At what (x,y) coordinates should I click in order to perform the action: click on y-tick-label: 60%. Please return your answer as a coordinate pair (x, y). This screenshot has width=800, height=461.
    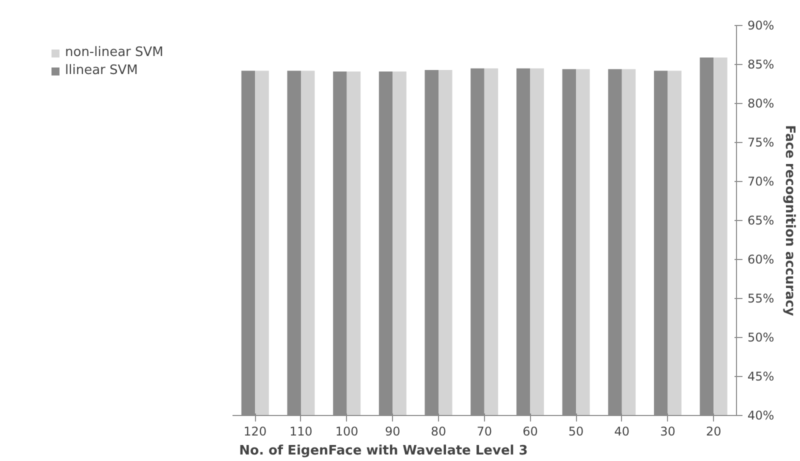
    Looking at the image, I should click on (761, 259).